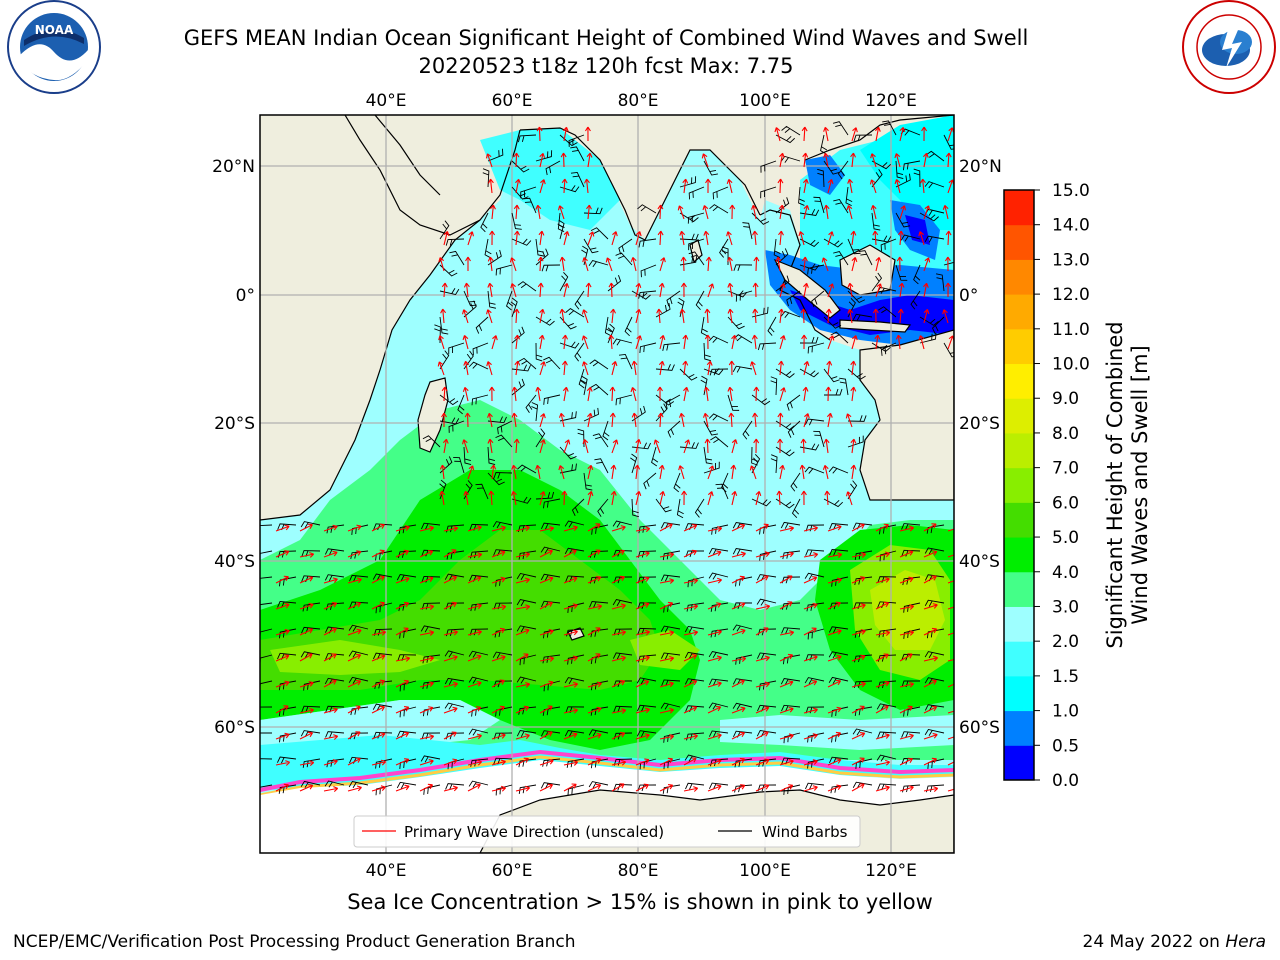  Describe the element at coordinates (1065, 399) in the screenshot. I see `colorbar-tick-label: 9.0` at that location.